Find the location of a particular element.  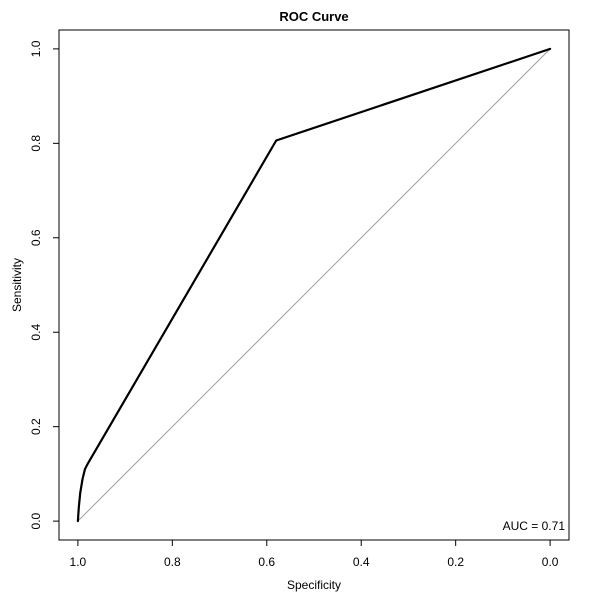

y-tick-label: 0.4 is located at coordinates (36, 332).